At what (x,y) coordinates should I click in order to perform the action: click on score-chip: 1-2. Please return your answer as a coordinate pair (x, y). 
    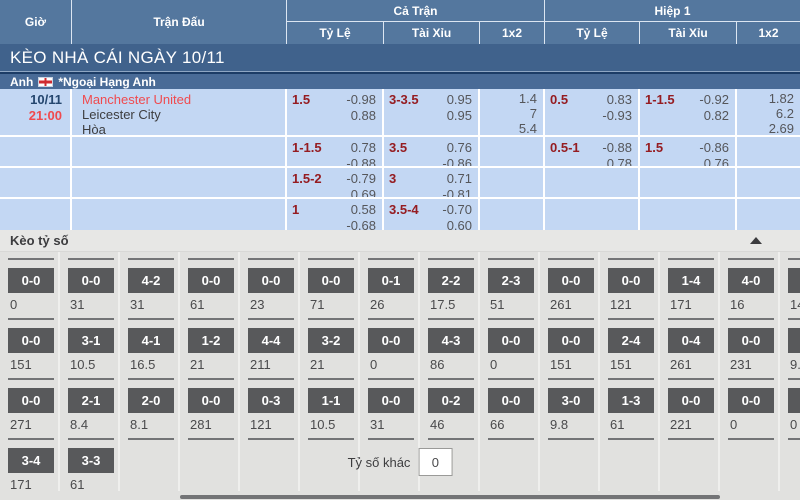
    Looking at the image, I should click on (211, 340).